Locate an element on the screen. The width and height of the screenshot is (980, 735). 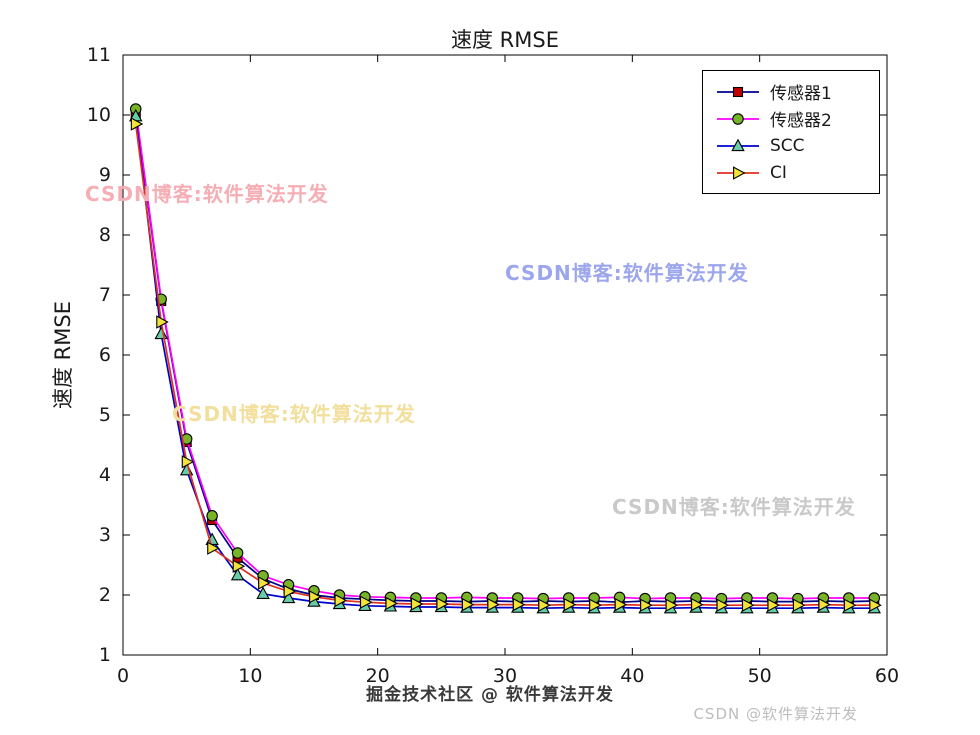
legend-swatch-ci is located at coordinates (738, 172).